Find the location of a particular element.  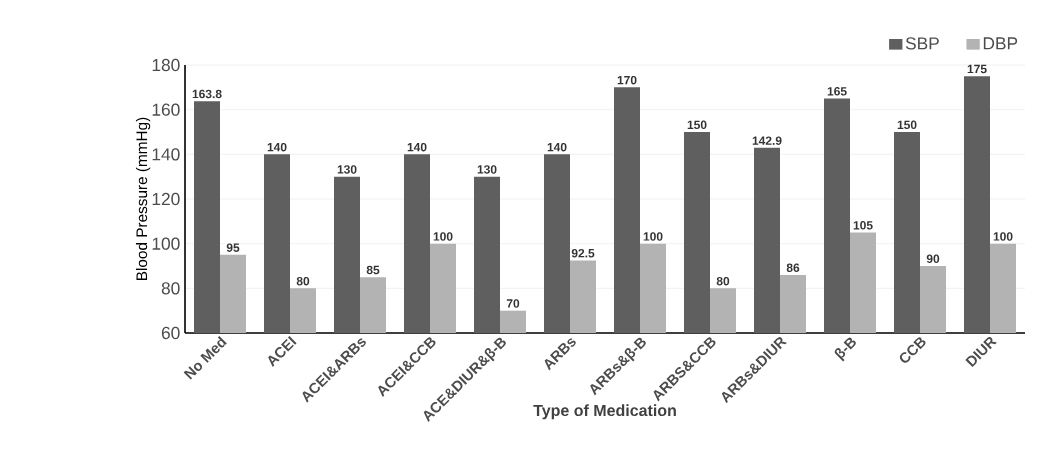

legend-label: DBP is located at coordinates (1000, 43).